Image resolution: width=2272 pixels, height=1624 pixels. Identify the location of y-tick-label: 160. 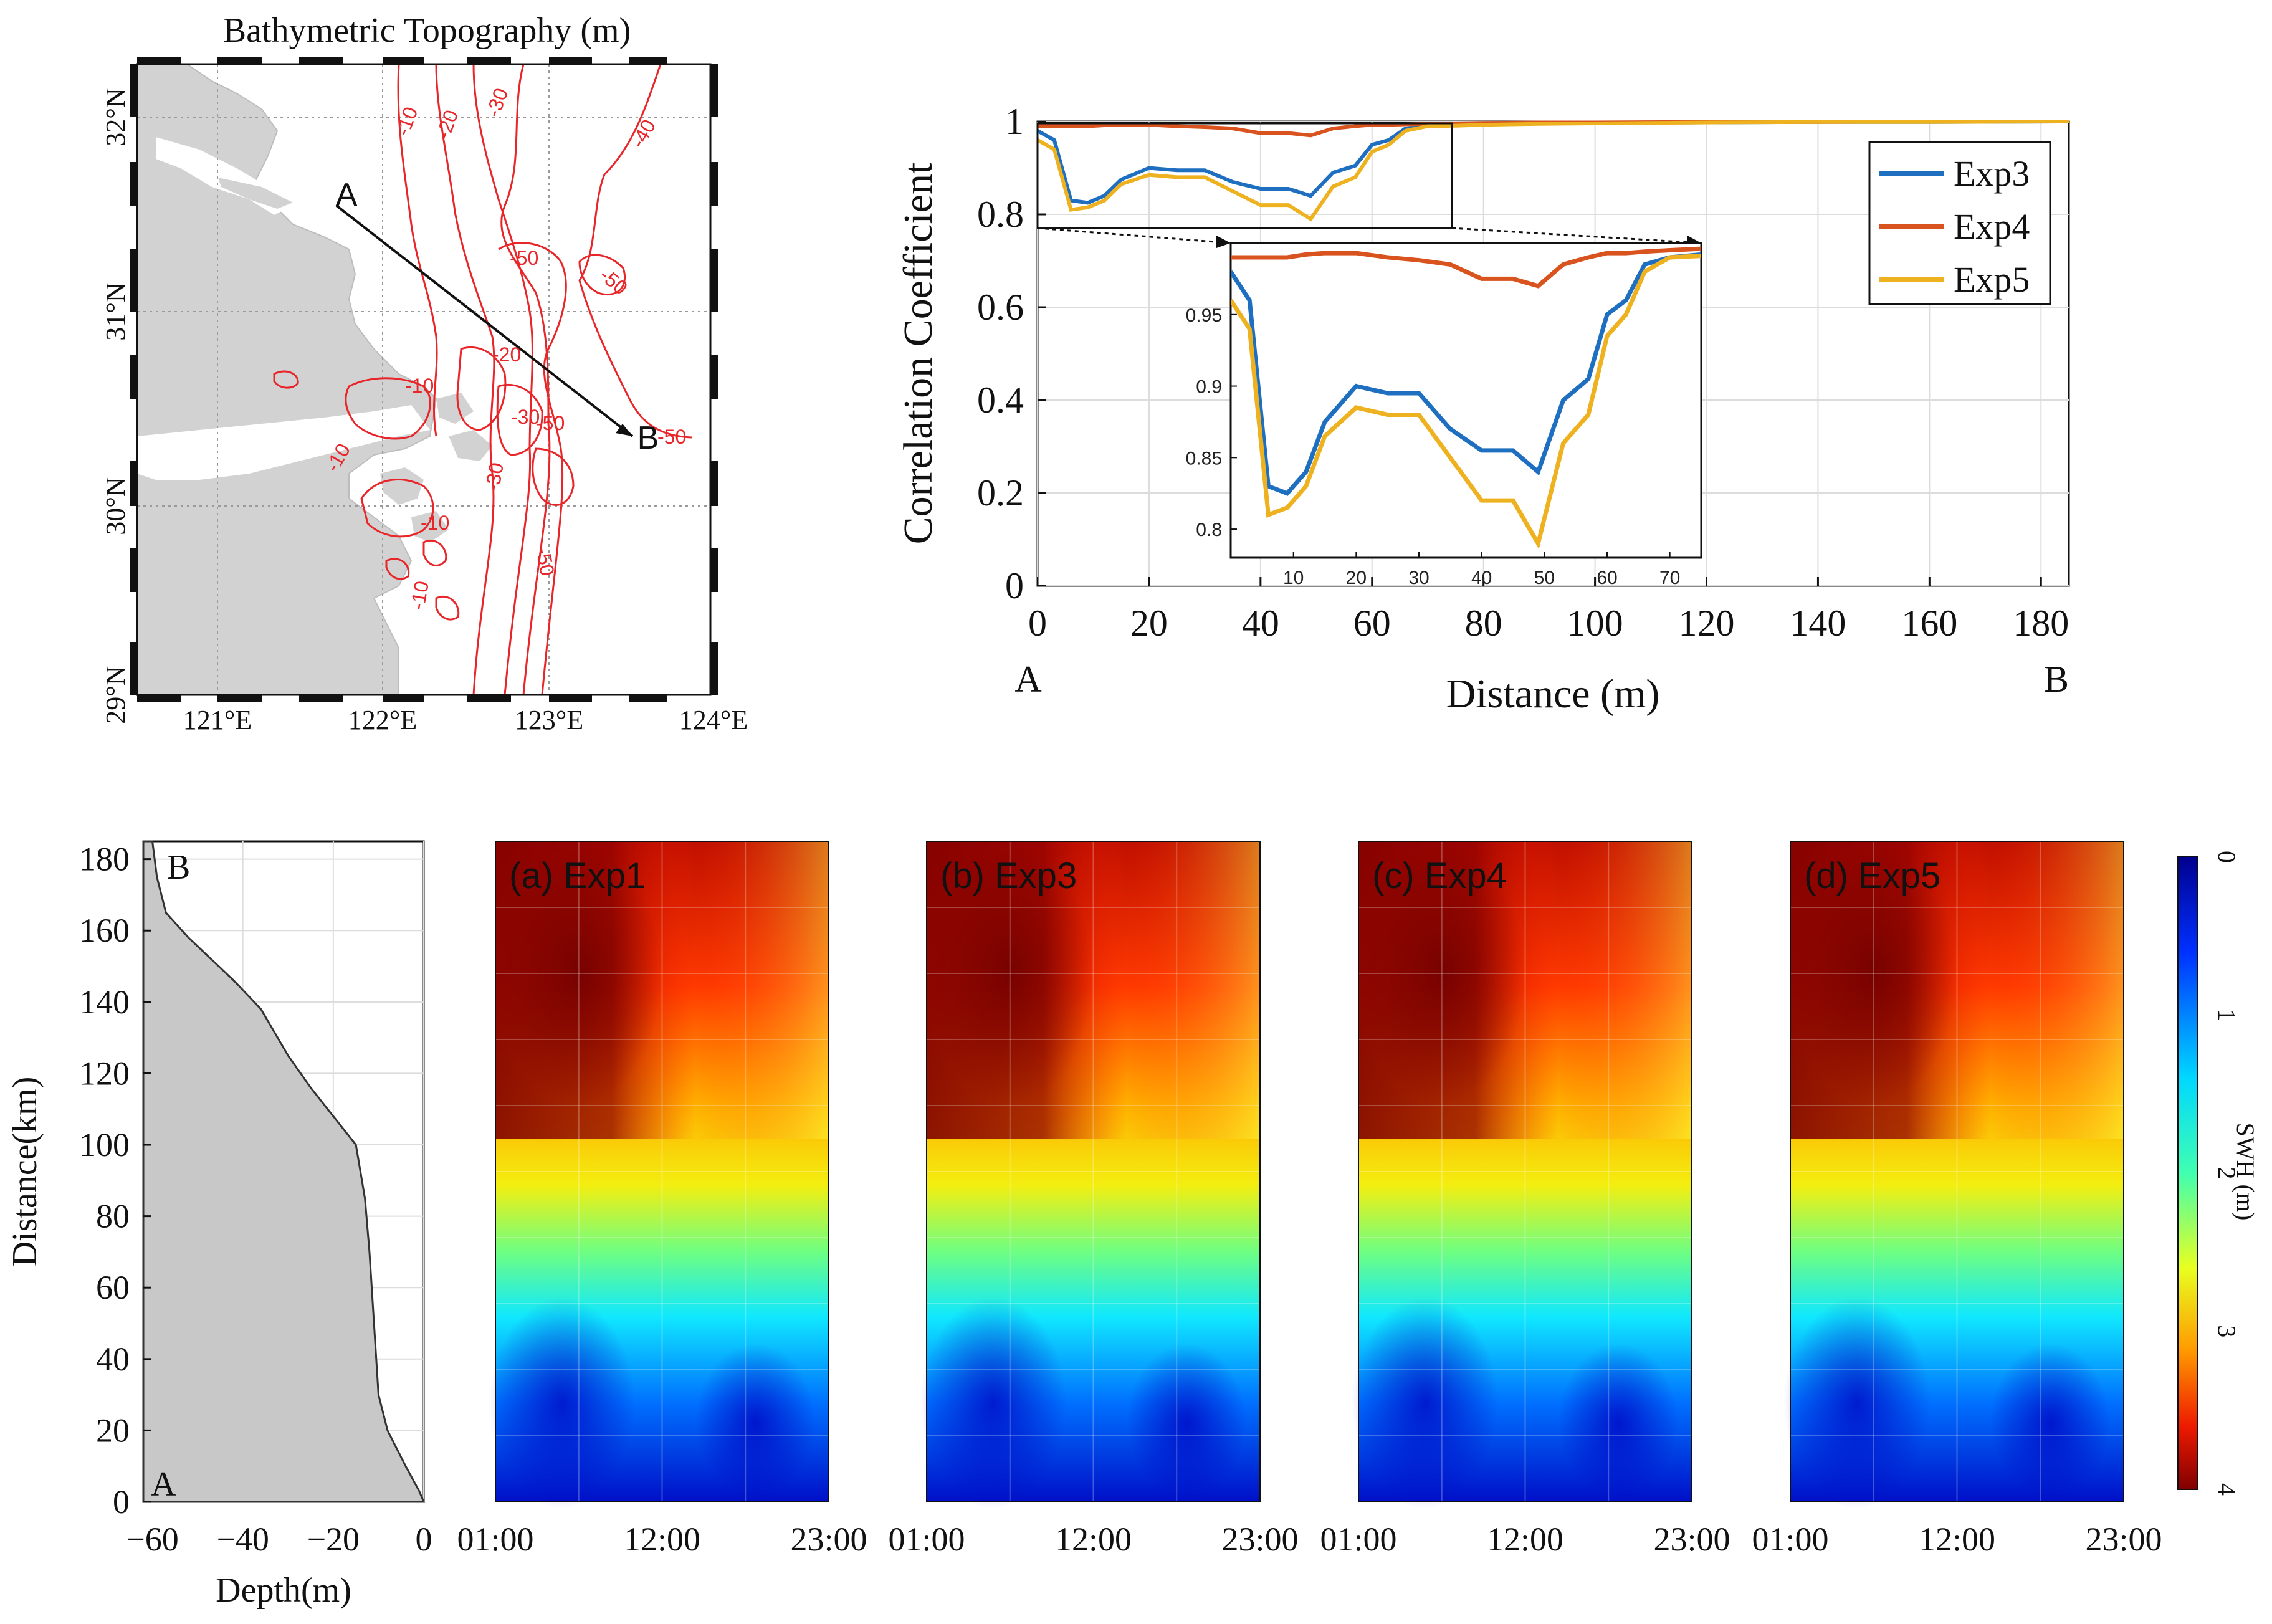
(104, 931).